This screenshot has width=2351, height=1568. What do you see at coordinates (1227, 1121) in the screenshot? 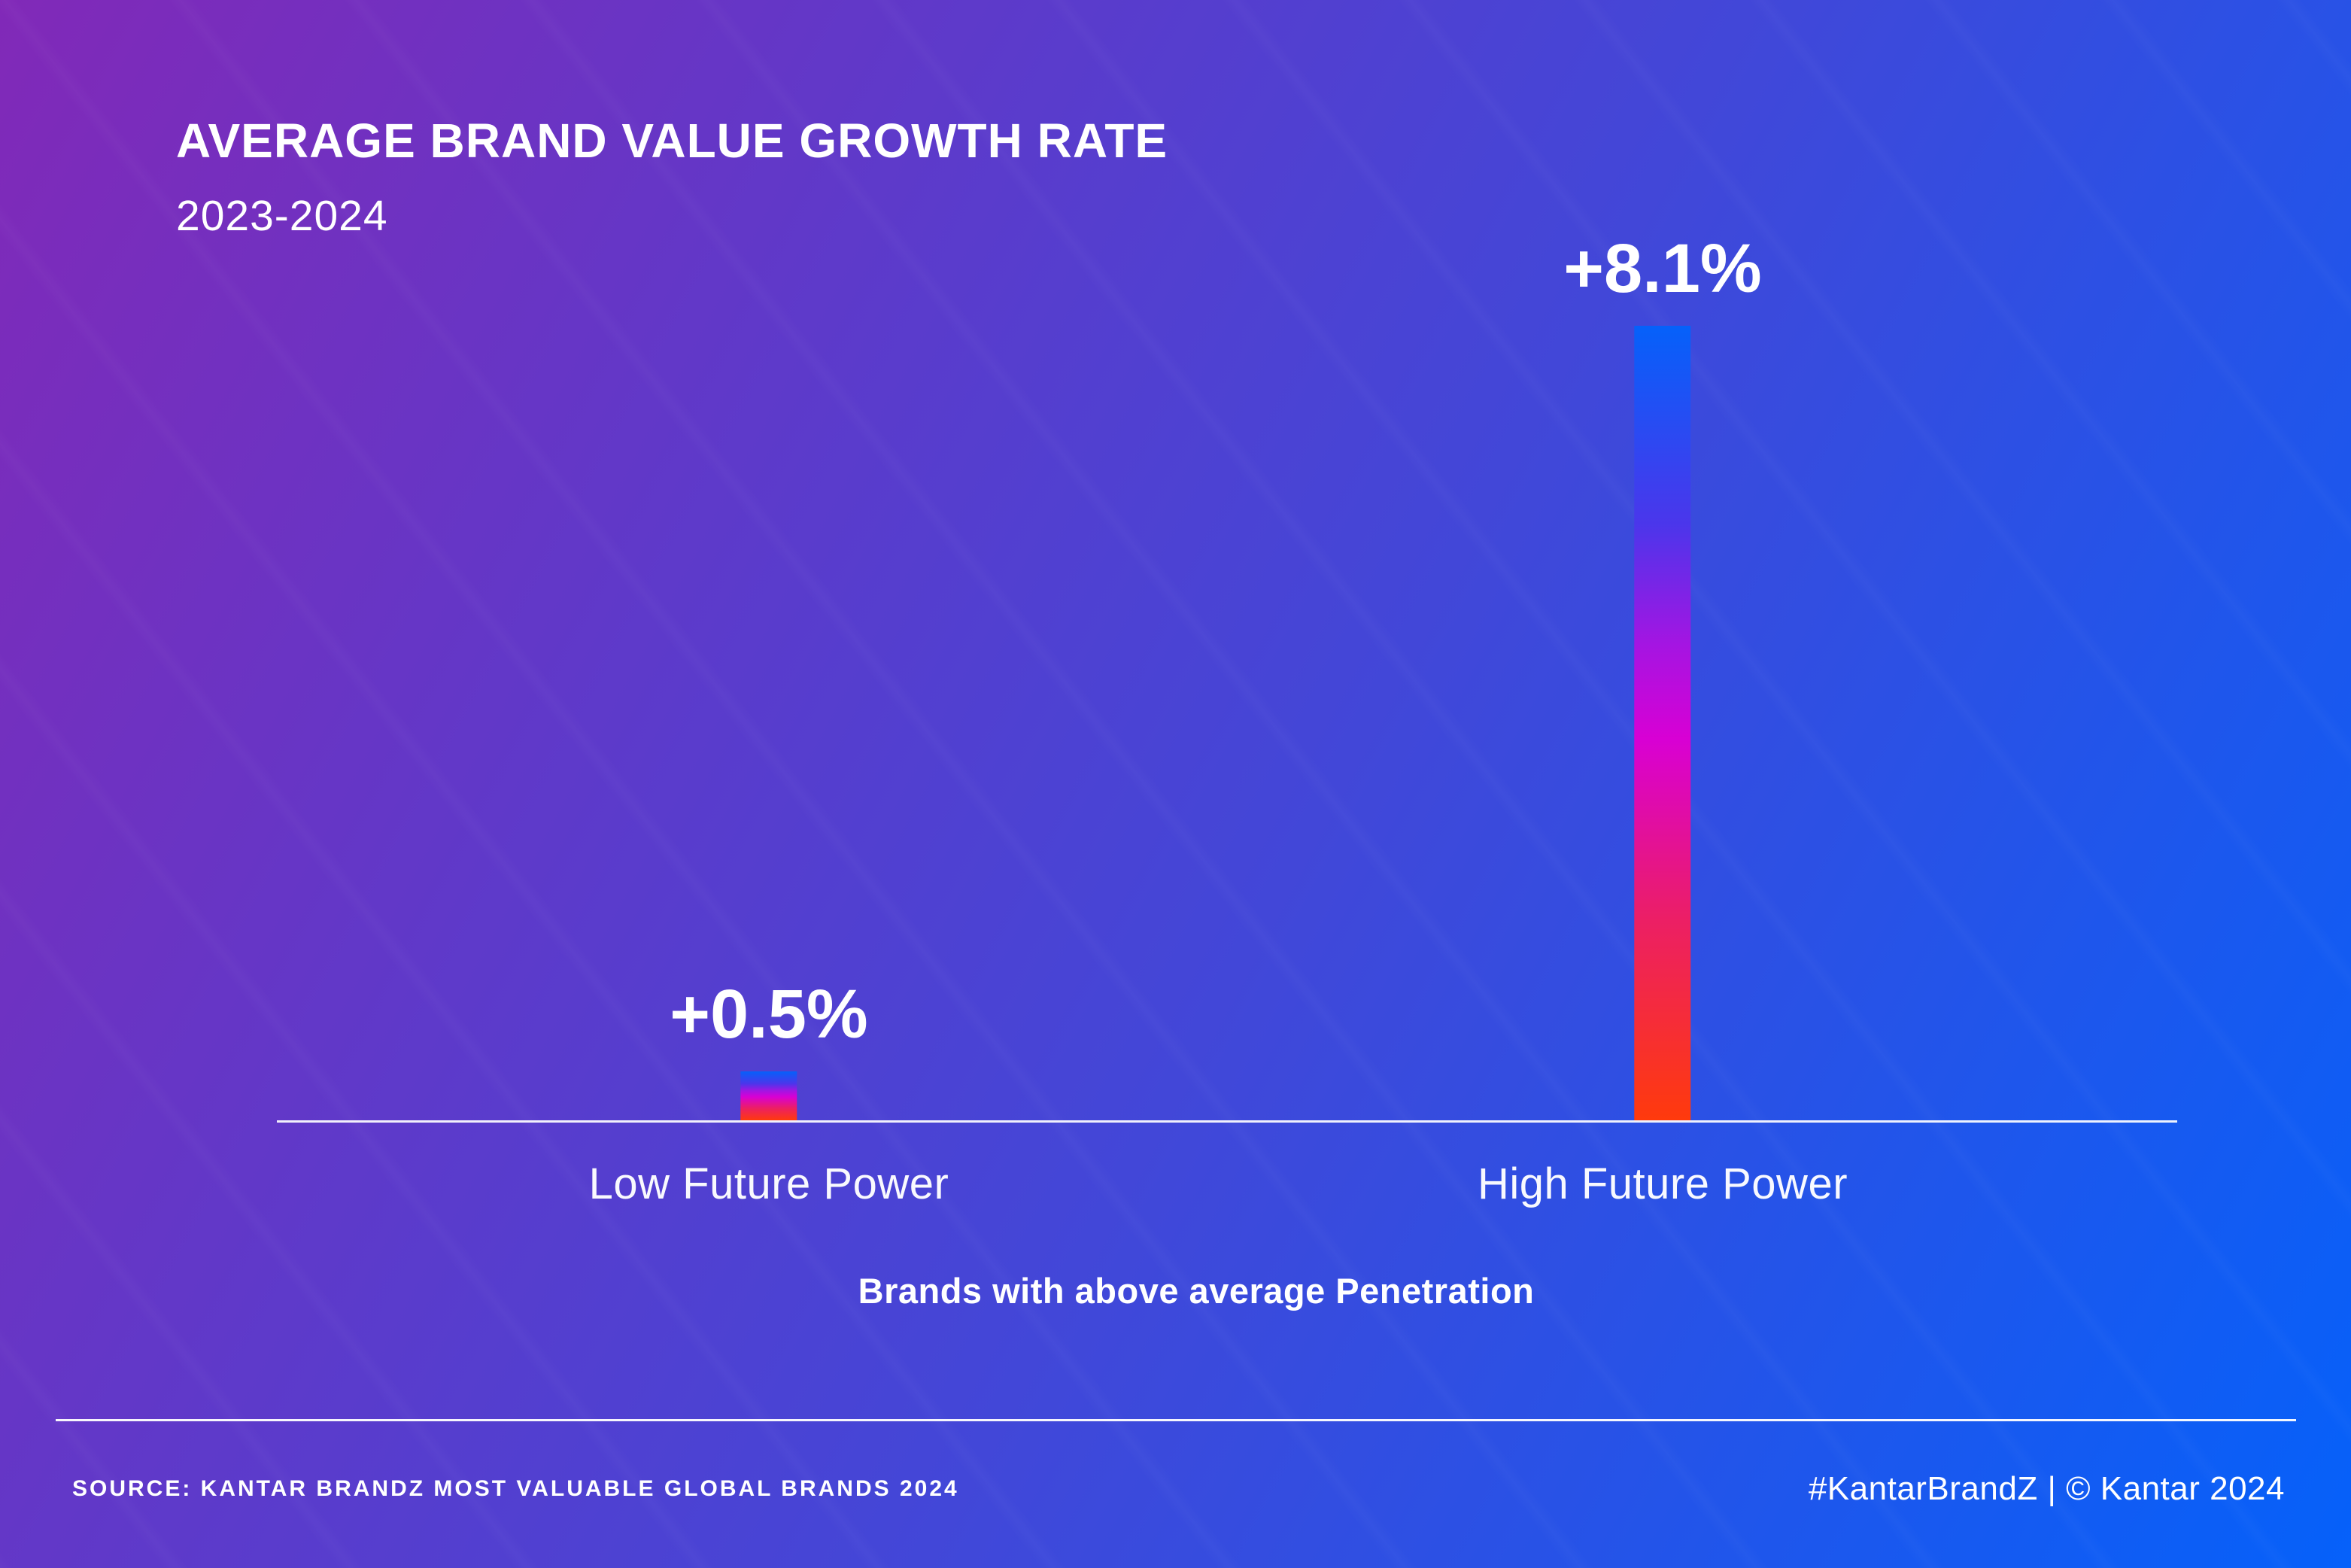
I see `x-axis-line` at bounding box center [1227, 1121].